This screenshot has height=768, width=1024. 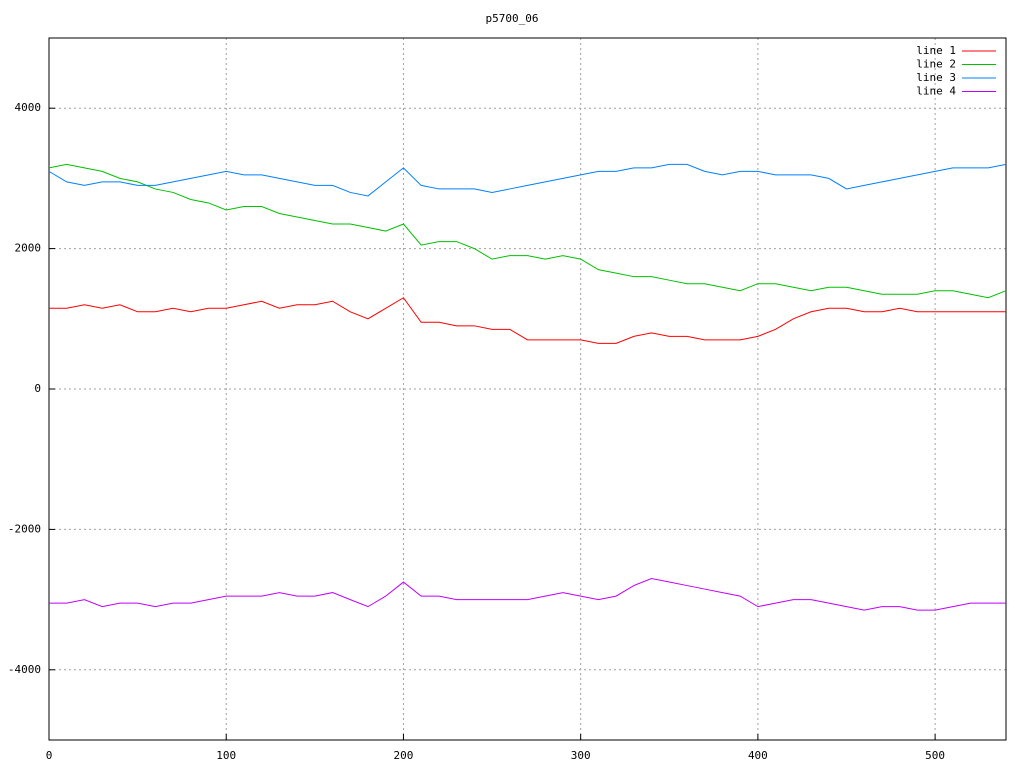 I want to click on x-tick-label: 300, so click(x=581, y=755).